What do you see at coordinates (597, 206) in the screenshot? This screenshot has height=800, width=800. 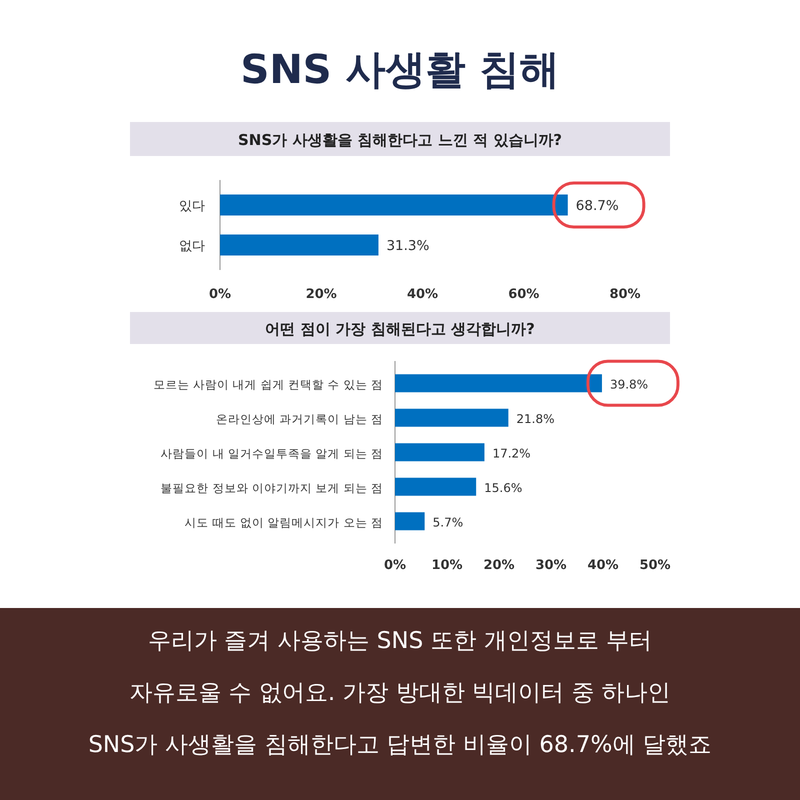 I see `data-label: 68.7%` at bounding box center [597, 206].